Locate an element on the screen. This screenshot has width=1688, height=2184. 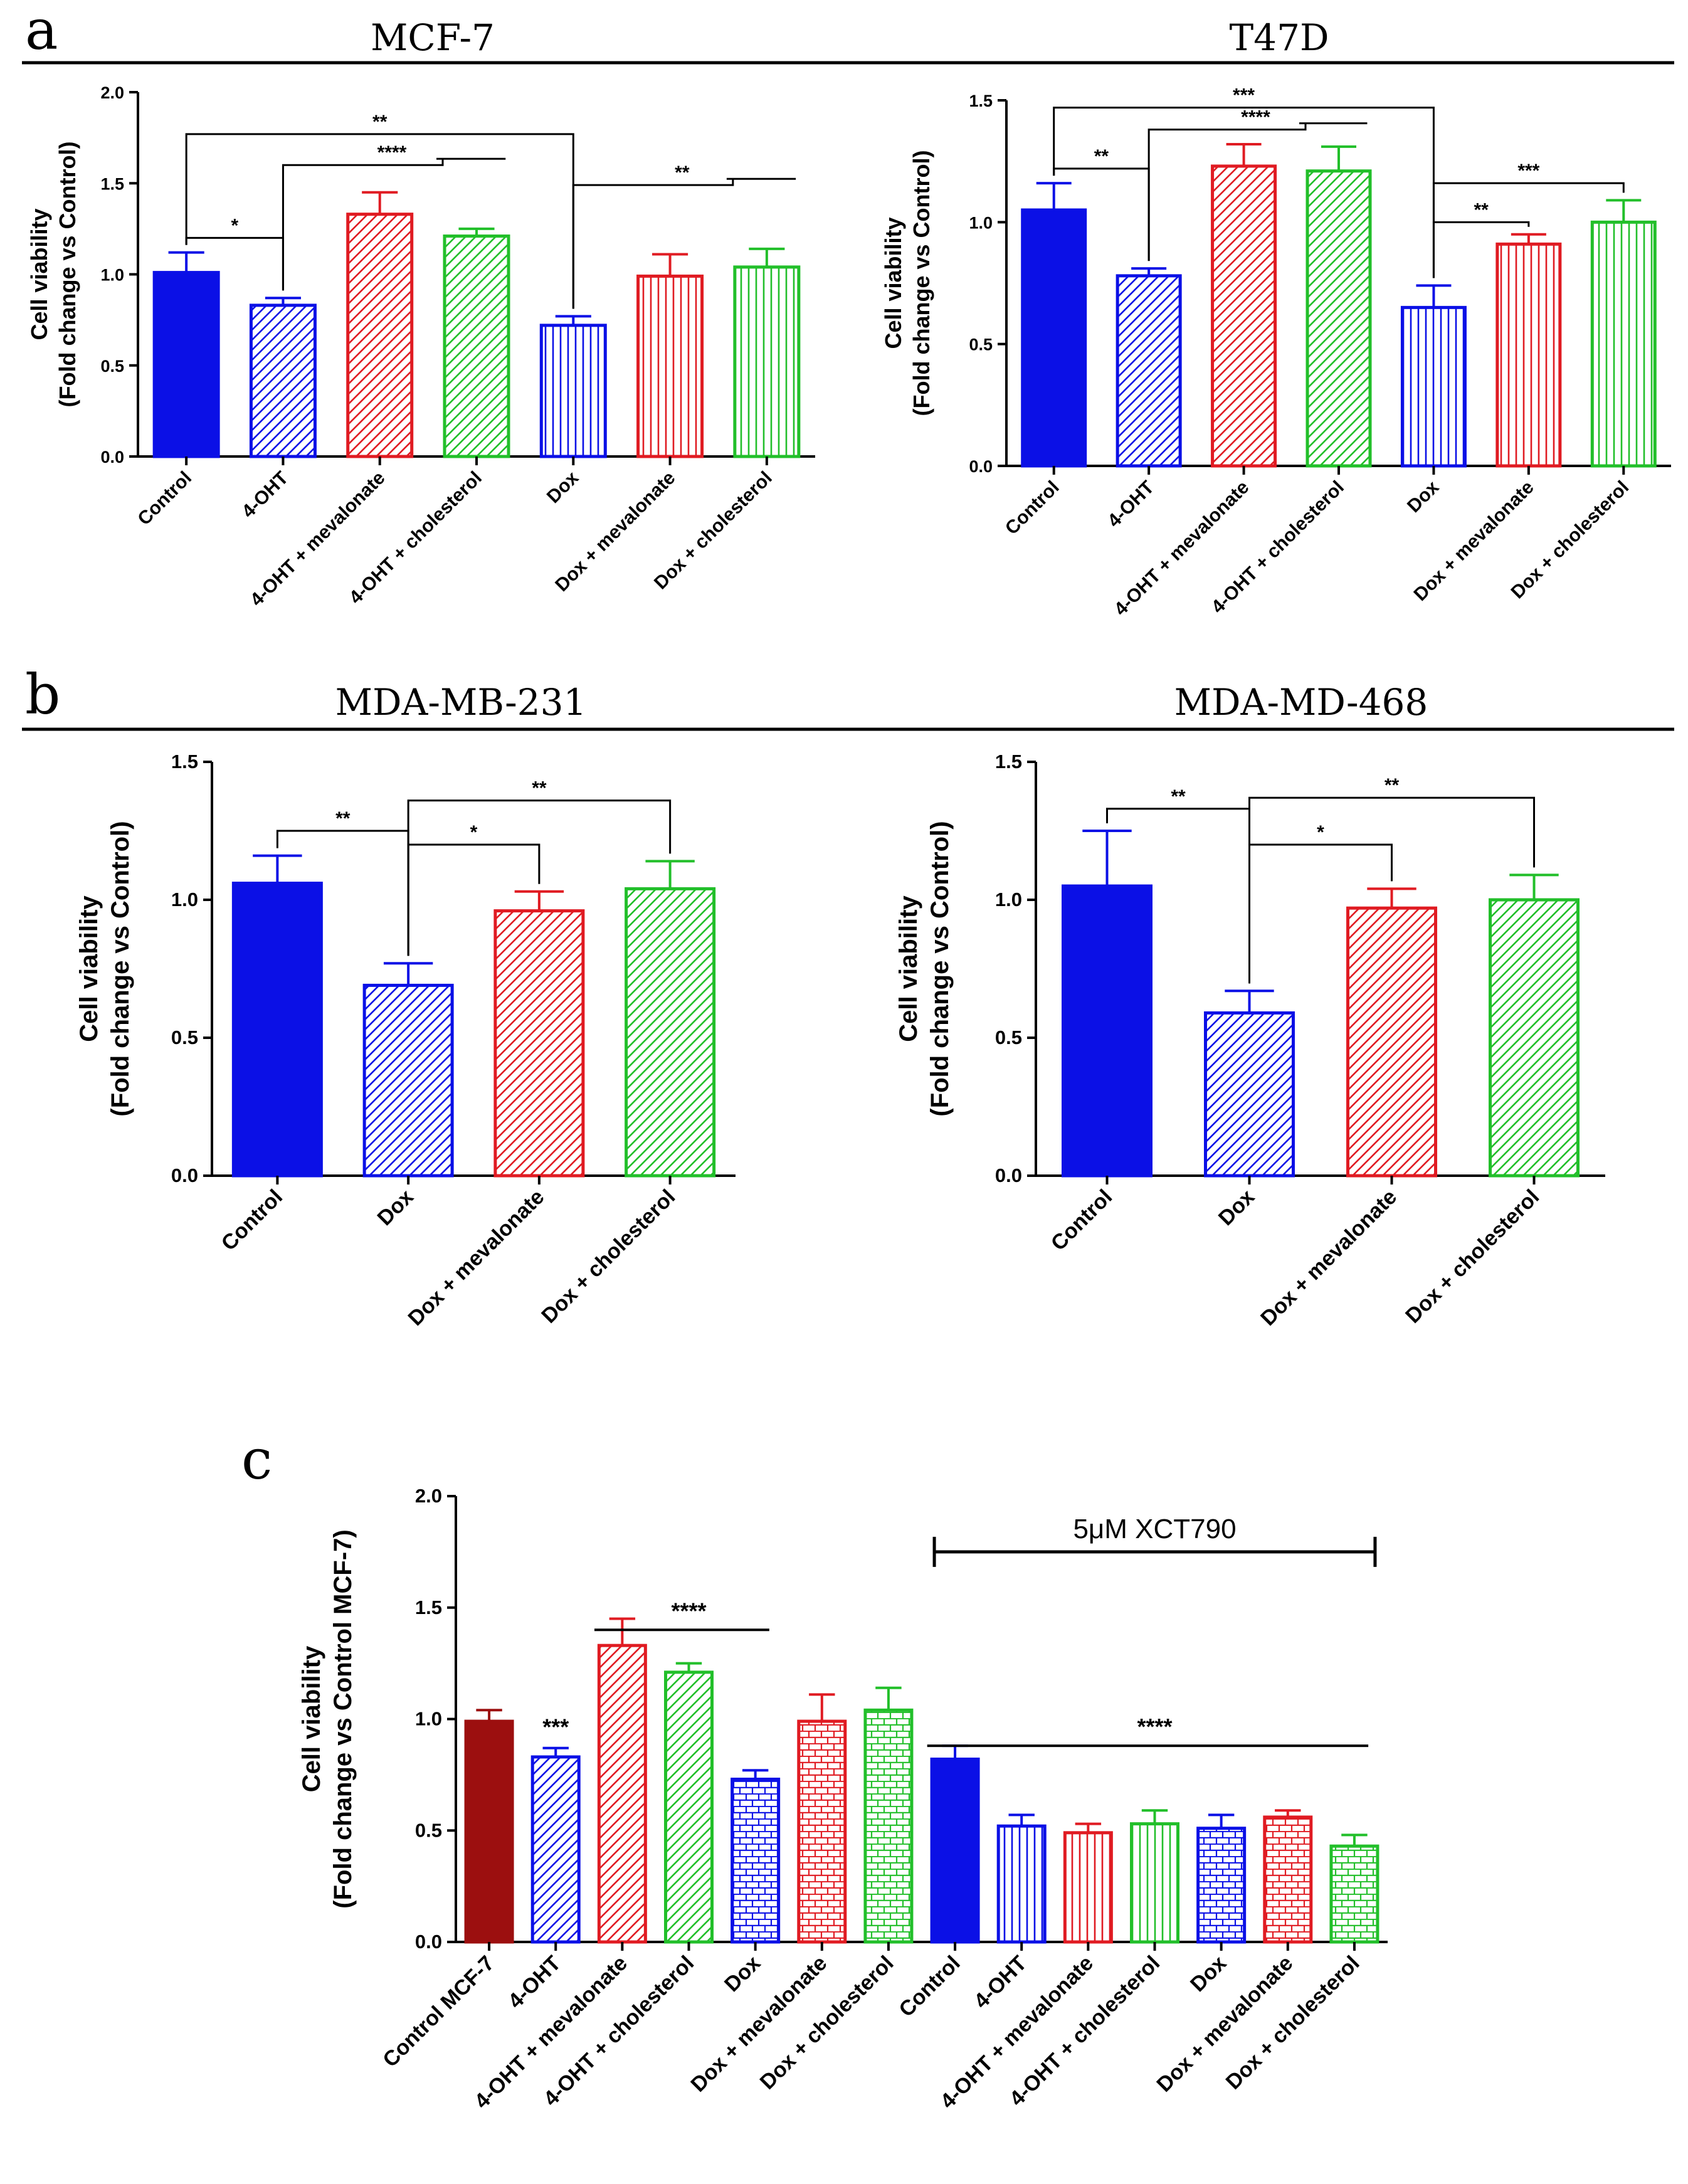
y-axis-label: (Fold change vs Control MCF-7) is located at coordinates (343, 1719).